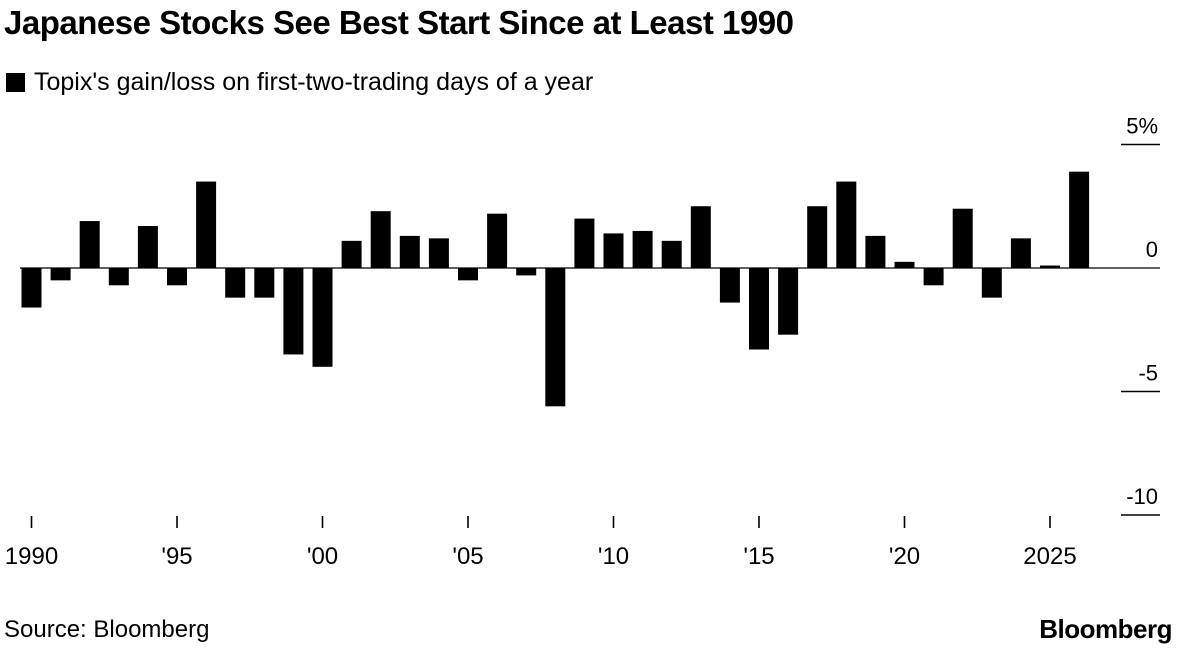 The width and height of the screenshot is (1184, 648). Describe the element at coordinates (758, 556) in the screenshot. I see `x-tick-label: '15` at that location.